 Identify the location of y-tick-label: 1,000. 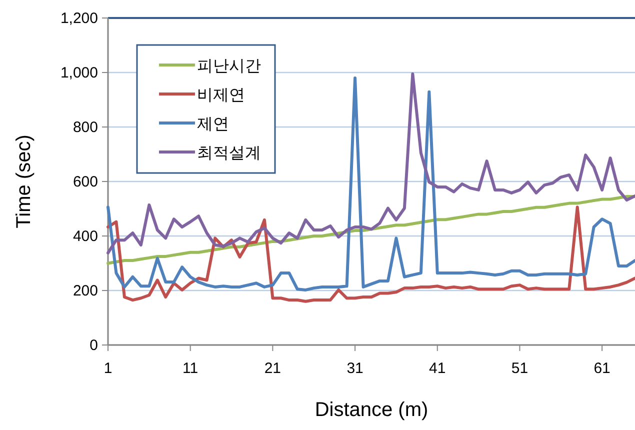
(79, 73).